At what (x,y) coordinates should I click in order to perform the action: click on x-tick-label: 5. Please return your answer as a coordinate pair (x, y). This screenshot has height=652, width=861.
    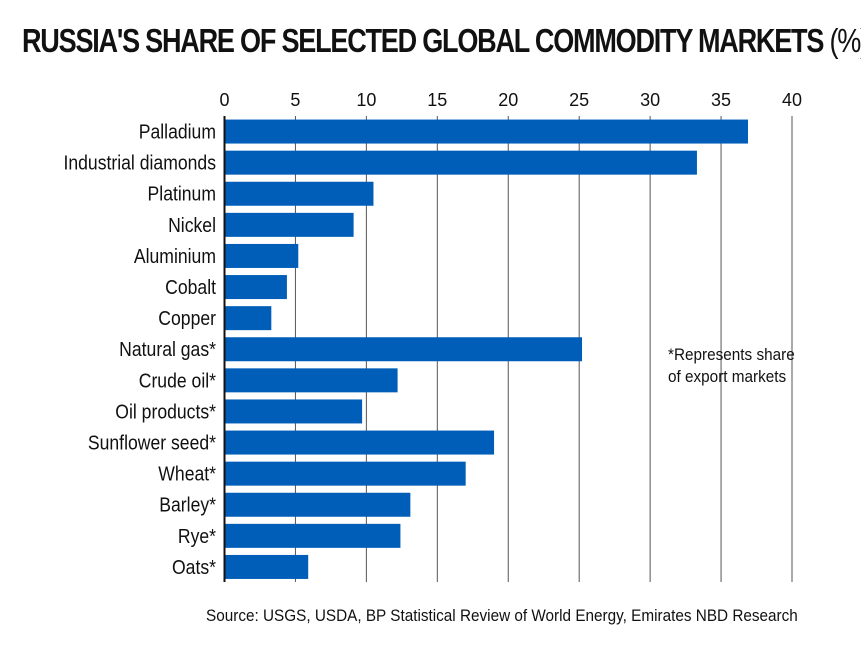
    Looking at the image, I should click on (295, 100).